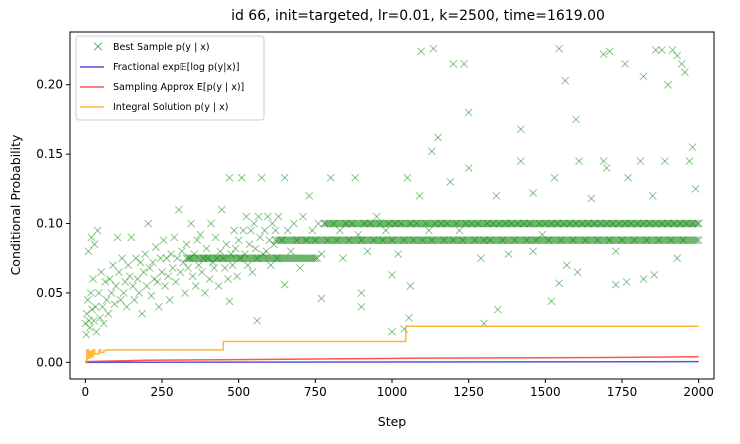 Image resolution: width=740 pixels, height=444 pixels. Describe the element at coordinates (170, 78) in the screenshot. I see `legend-box` at that location.